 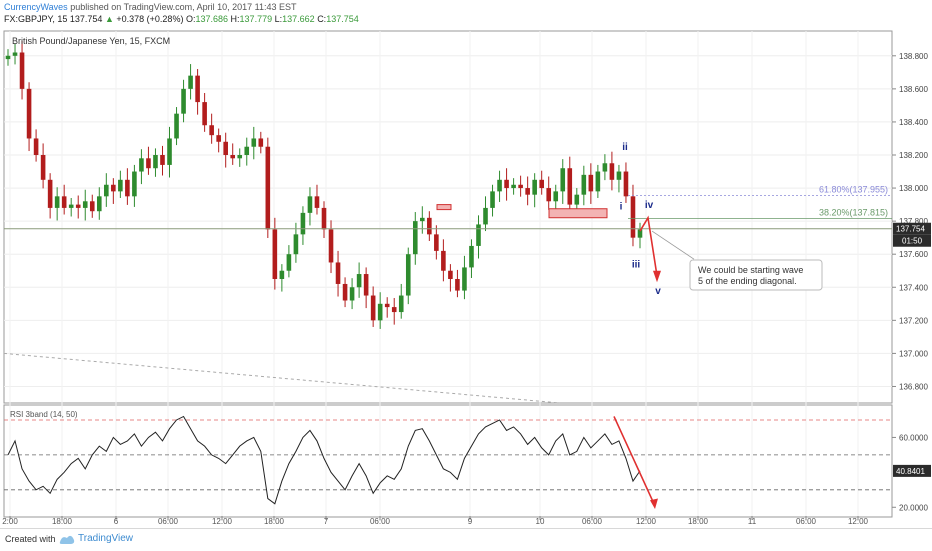 What do you see at coordinates (634, 460) in the screenshot?
I see `rsi-projection-arrow` at bounding box center [634, 460].